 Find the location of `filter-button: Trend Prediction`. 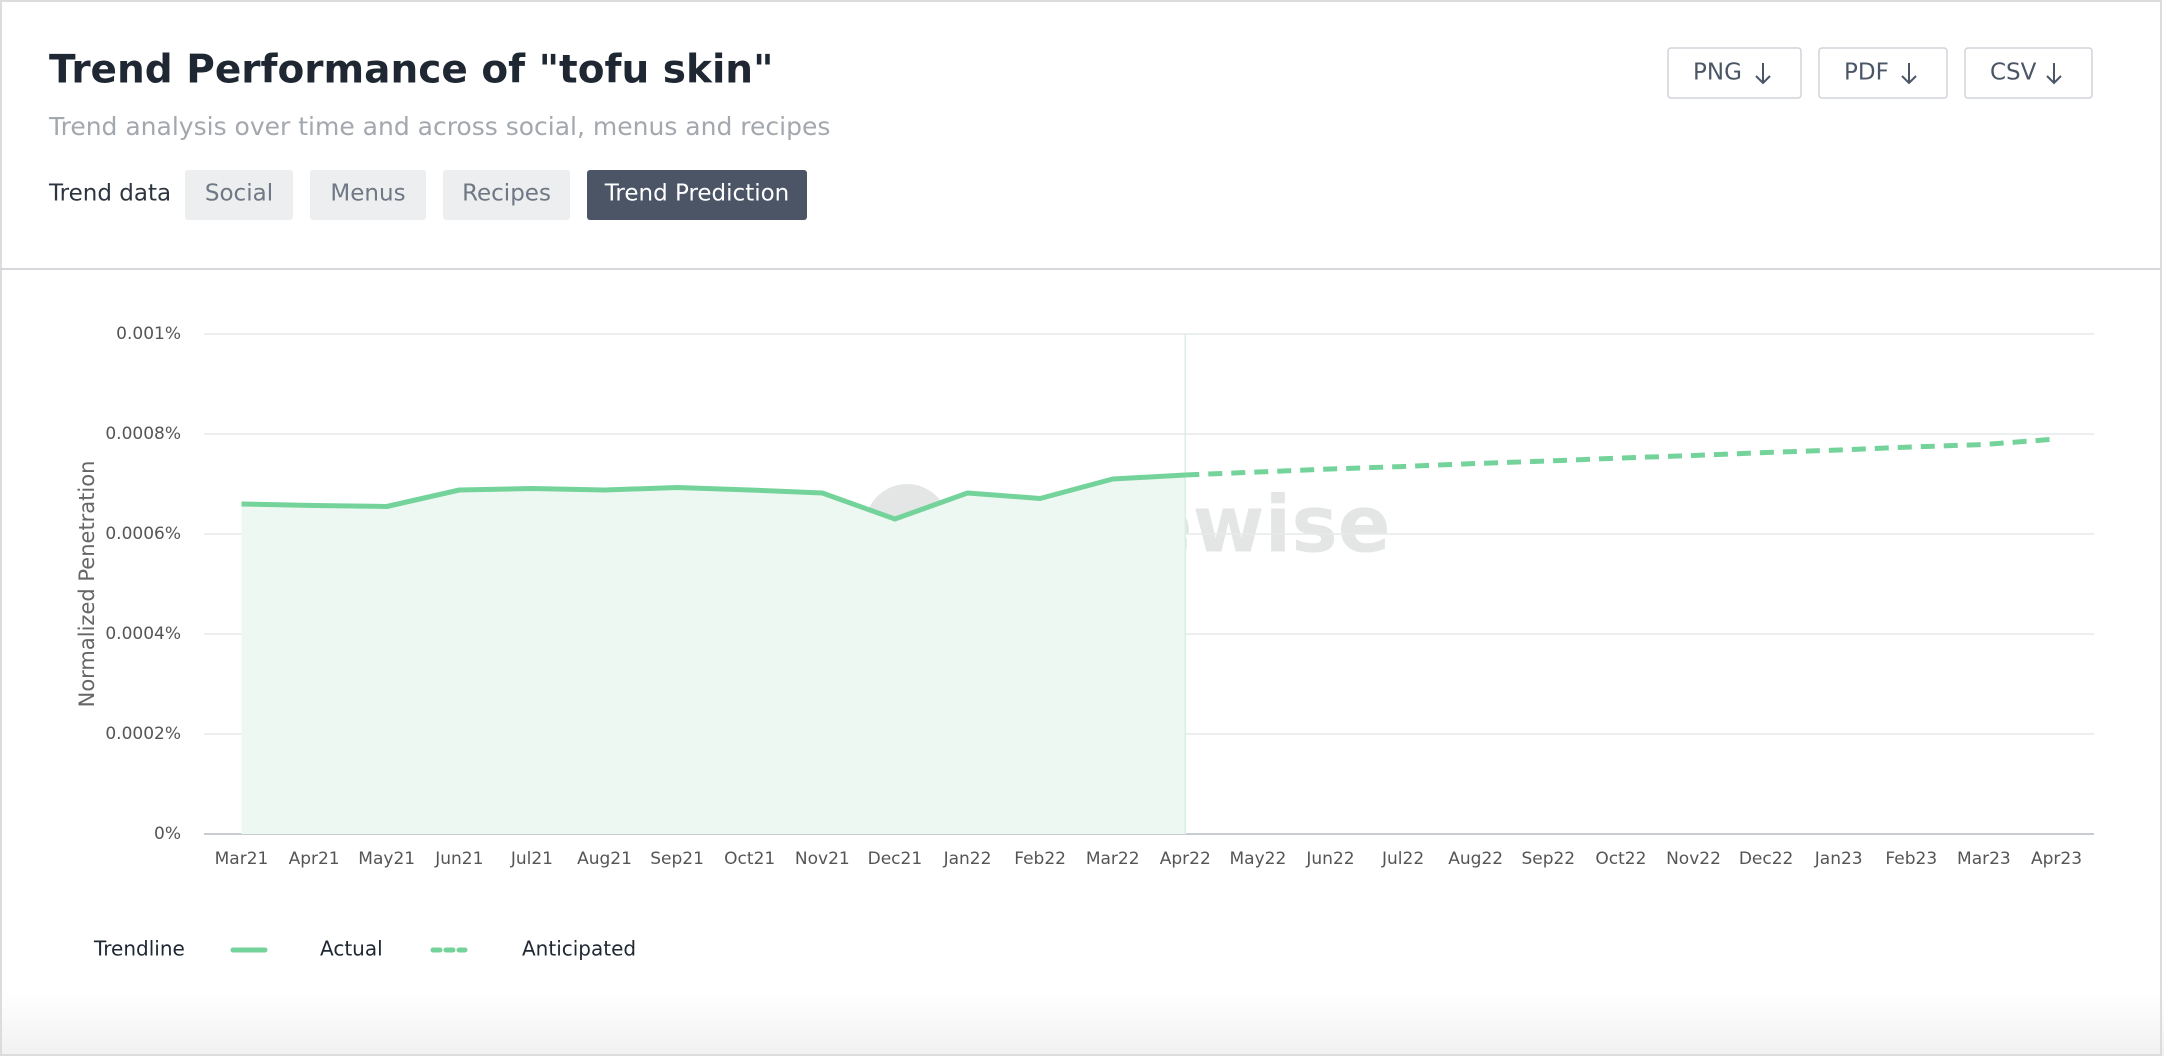

filter-button: Trend Prediction is located at coordinates (697, 195).